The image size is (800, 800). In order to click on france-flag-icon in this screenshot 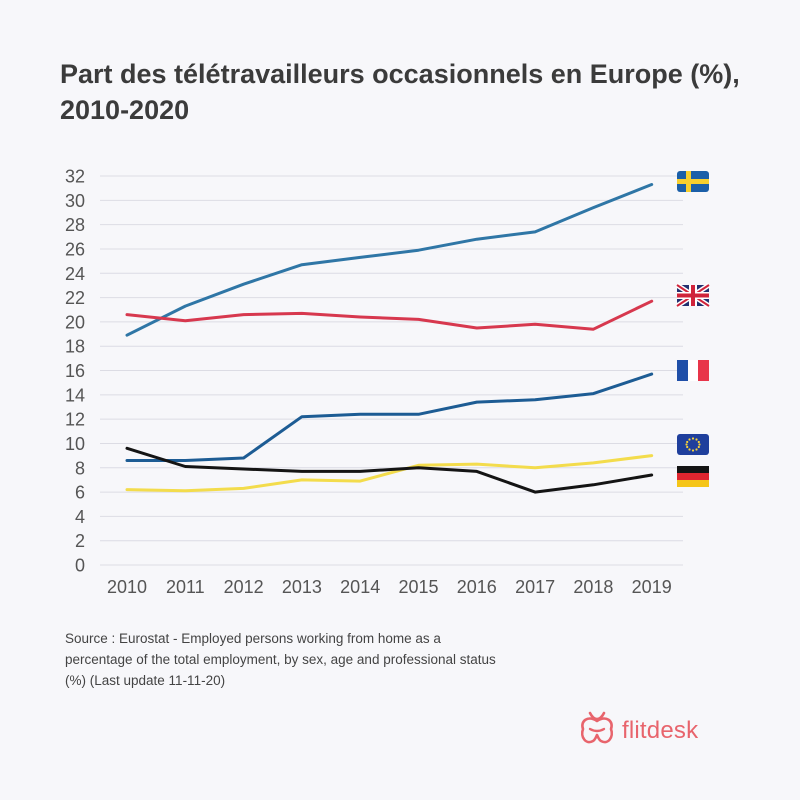, I will do `click(693, 370)`.